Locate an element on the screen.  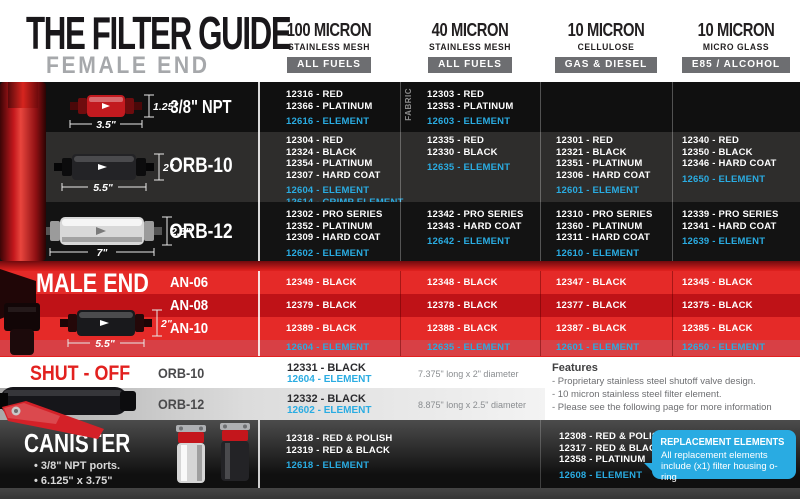
parts-cell: 12348 - BLACK is located at coordinates (470, 282).